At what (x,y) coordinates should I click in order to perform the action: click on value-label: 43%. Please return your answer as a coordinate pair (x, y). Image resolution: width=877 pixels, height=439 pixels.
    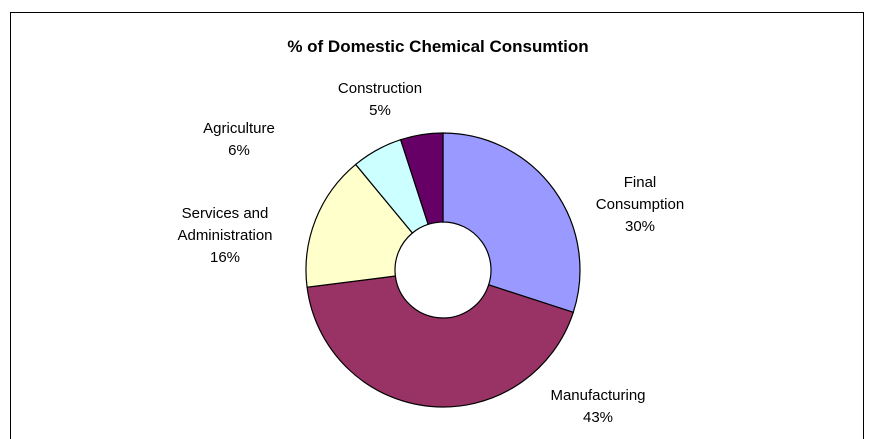
    Looking at the image, I should click on (598, 417).